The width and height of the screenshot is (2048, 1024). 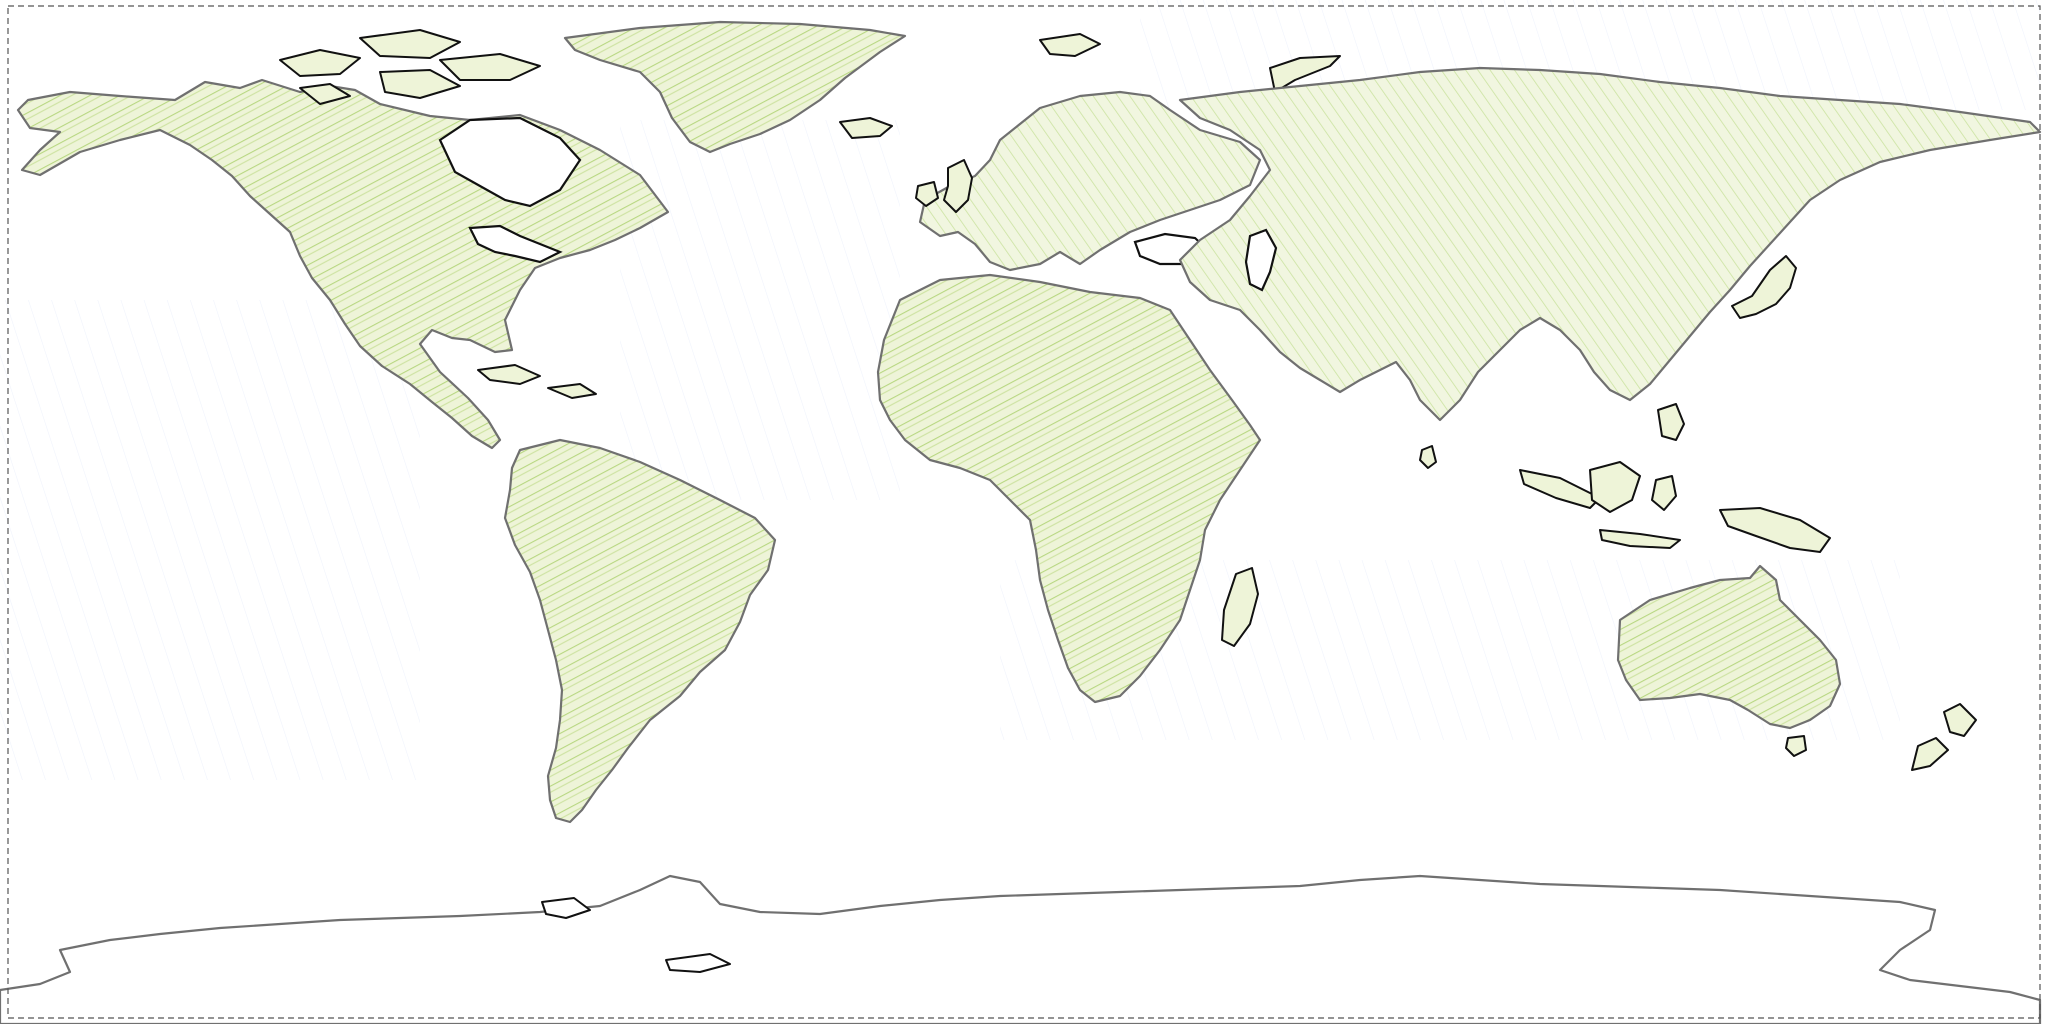 I want to click on antarctica, so click(x=1021, y=949).